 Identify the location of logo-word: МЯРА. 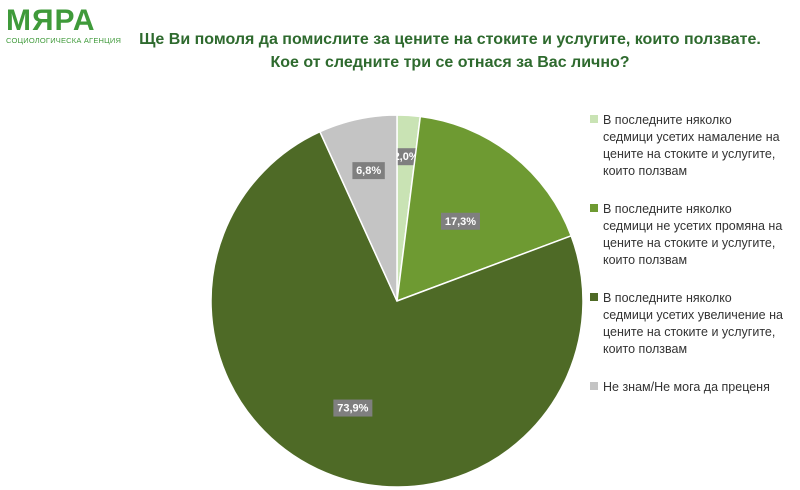
(51, 20).